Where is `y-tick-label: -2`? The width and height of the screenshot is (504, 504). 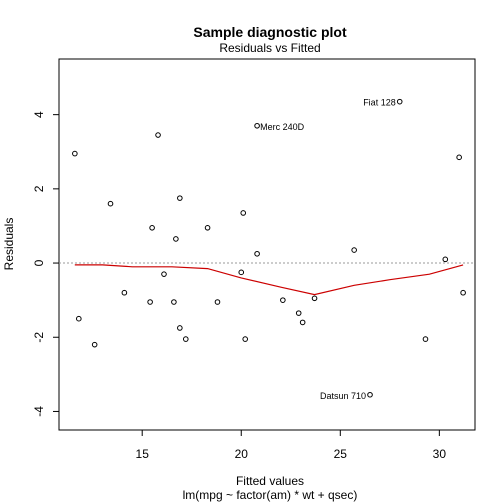
y-tick-label: -2 is located at coordinates (39, 337).